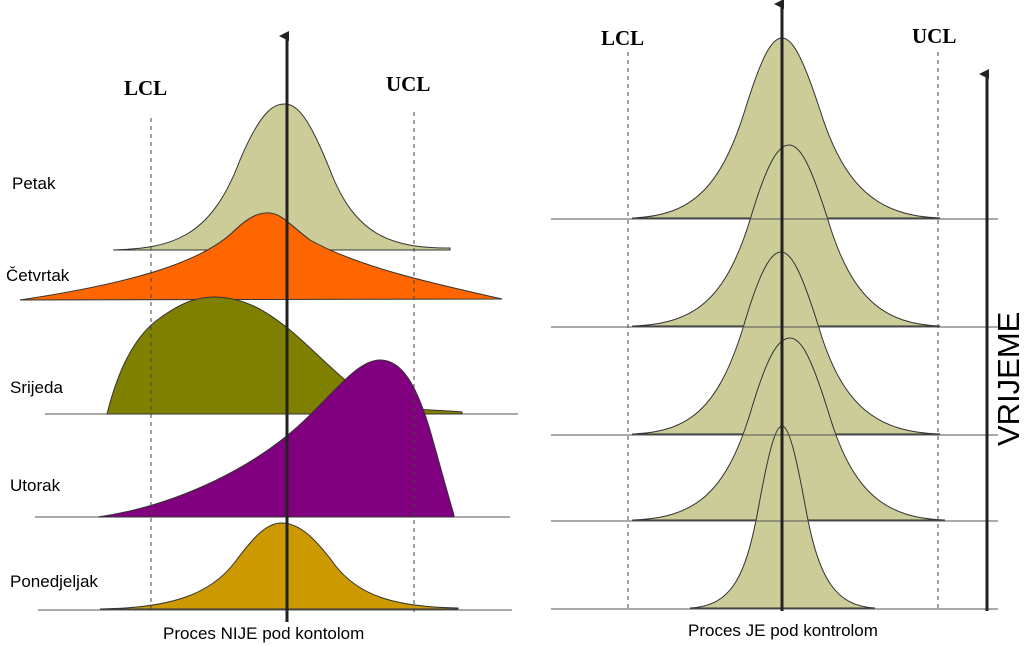 Image resolution: width=1024 pixels, height=646 pixels. What do you see at coordinates (54, 581) in the screenshot?
I see `day-label-ponedjeljak: Ponedjeljak` at bounding box center [54, 581].